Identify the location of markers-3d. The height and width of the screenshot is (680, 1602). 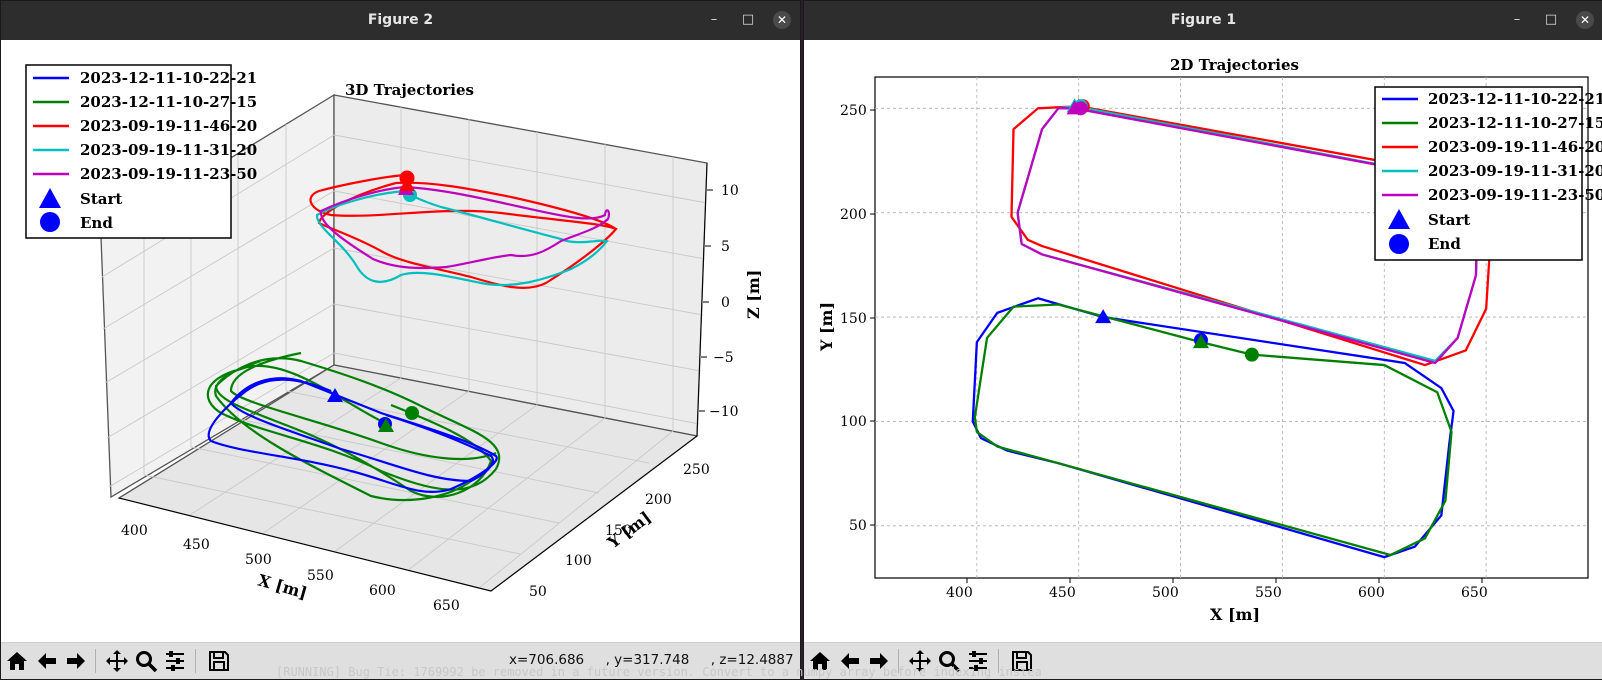
(373, 301).